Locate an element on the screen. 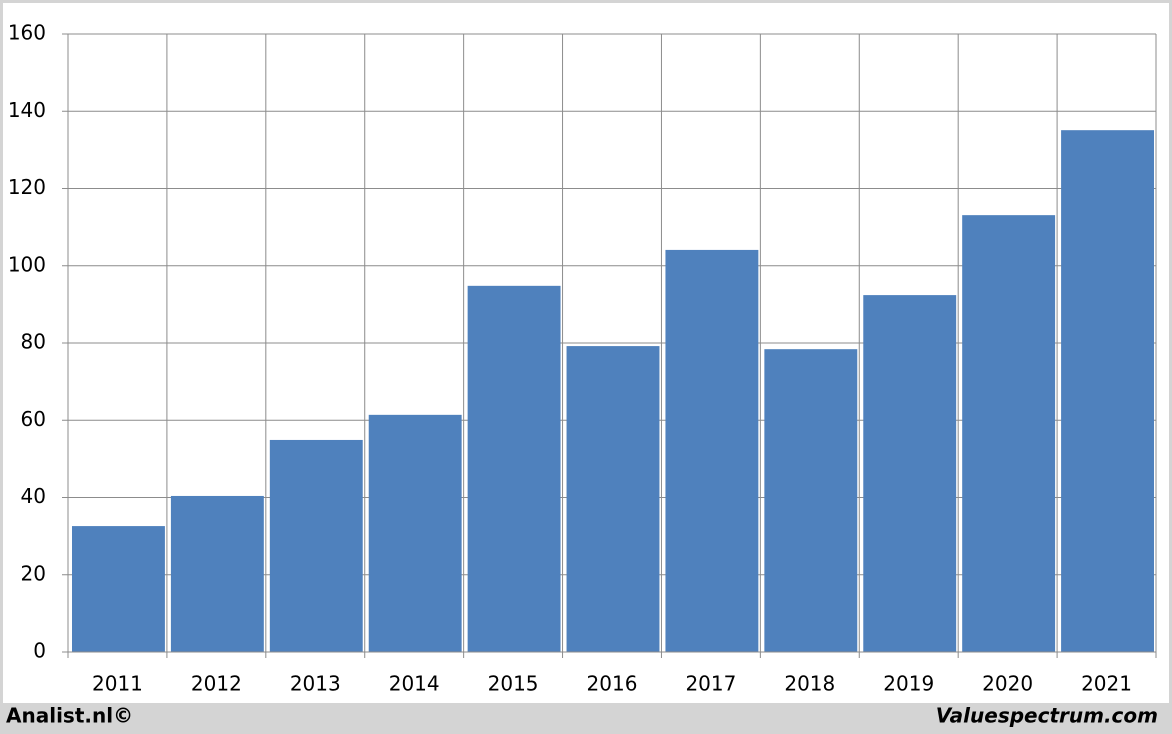  footer-right: Valuespectrum.com is located at coordinates (1047, 716).